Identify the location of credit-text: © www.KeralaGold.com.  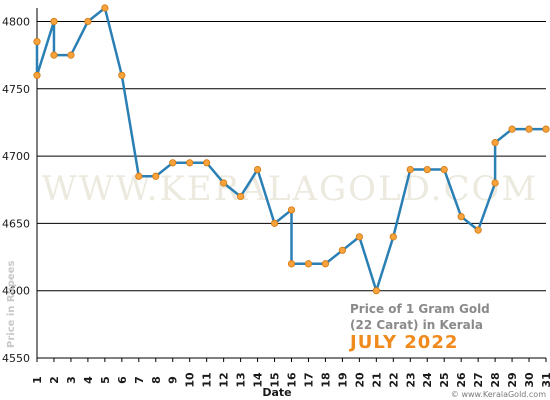
(498, 394).